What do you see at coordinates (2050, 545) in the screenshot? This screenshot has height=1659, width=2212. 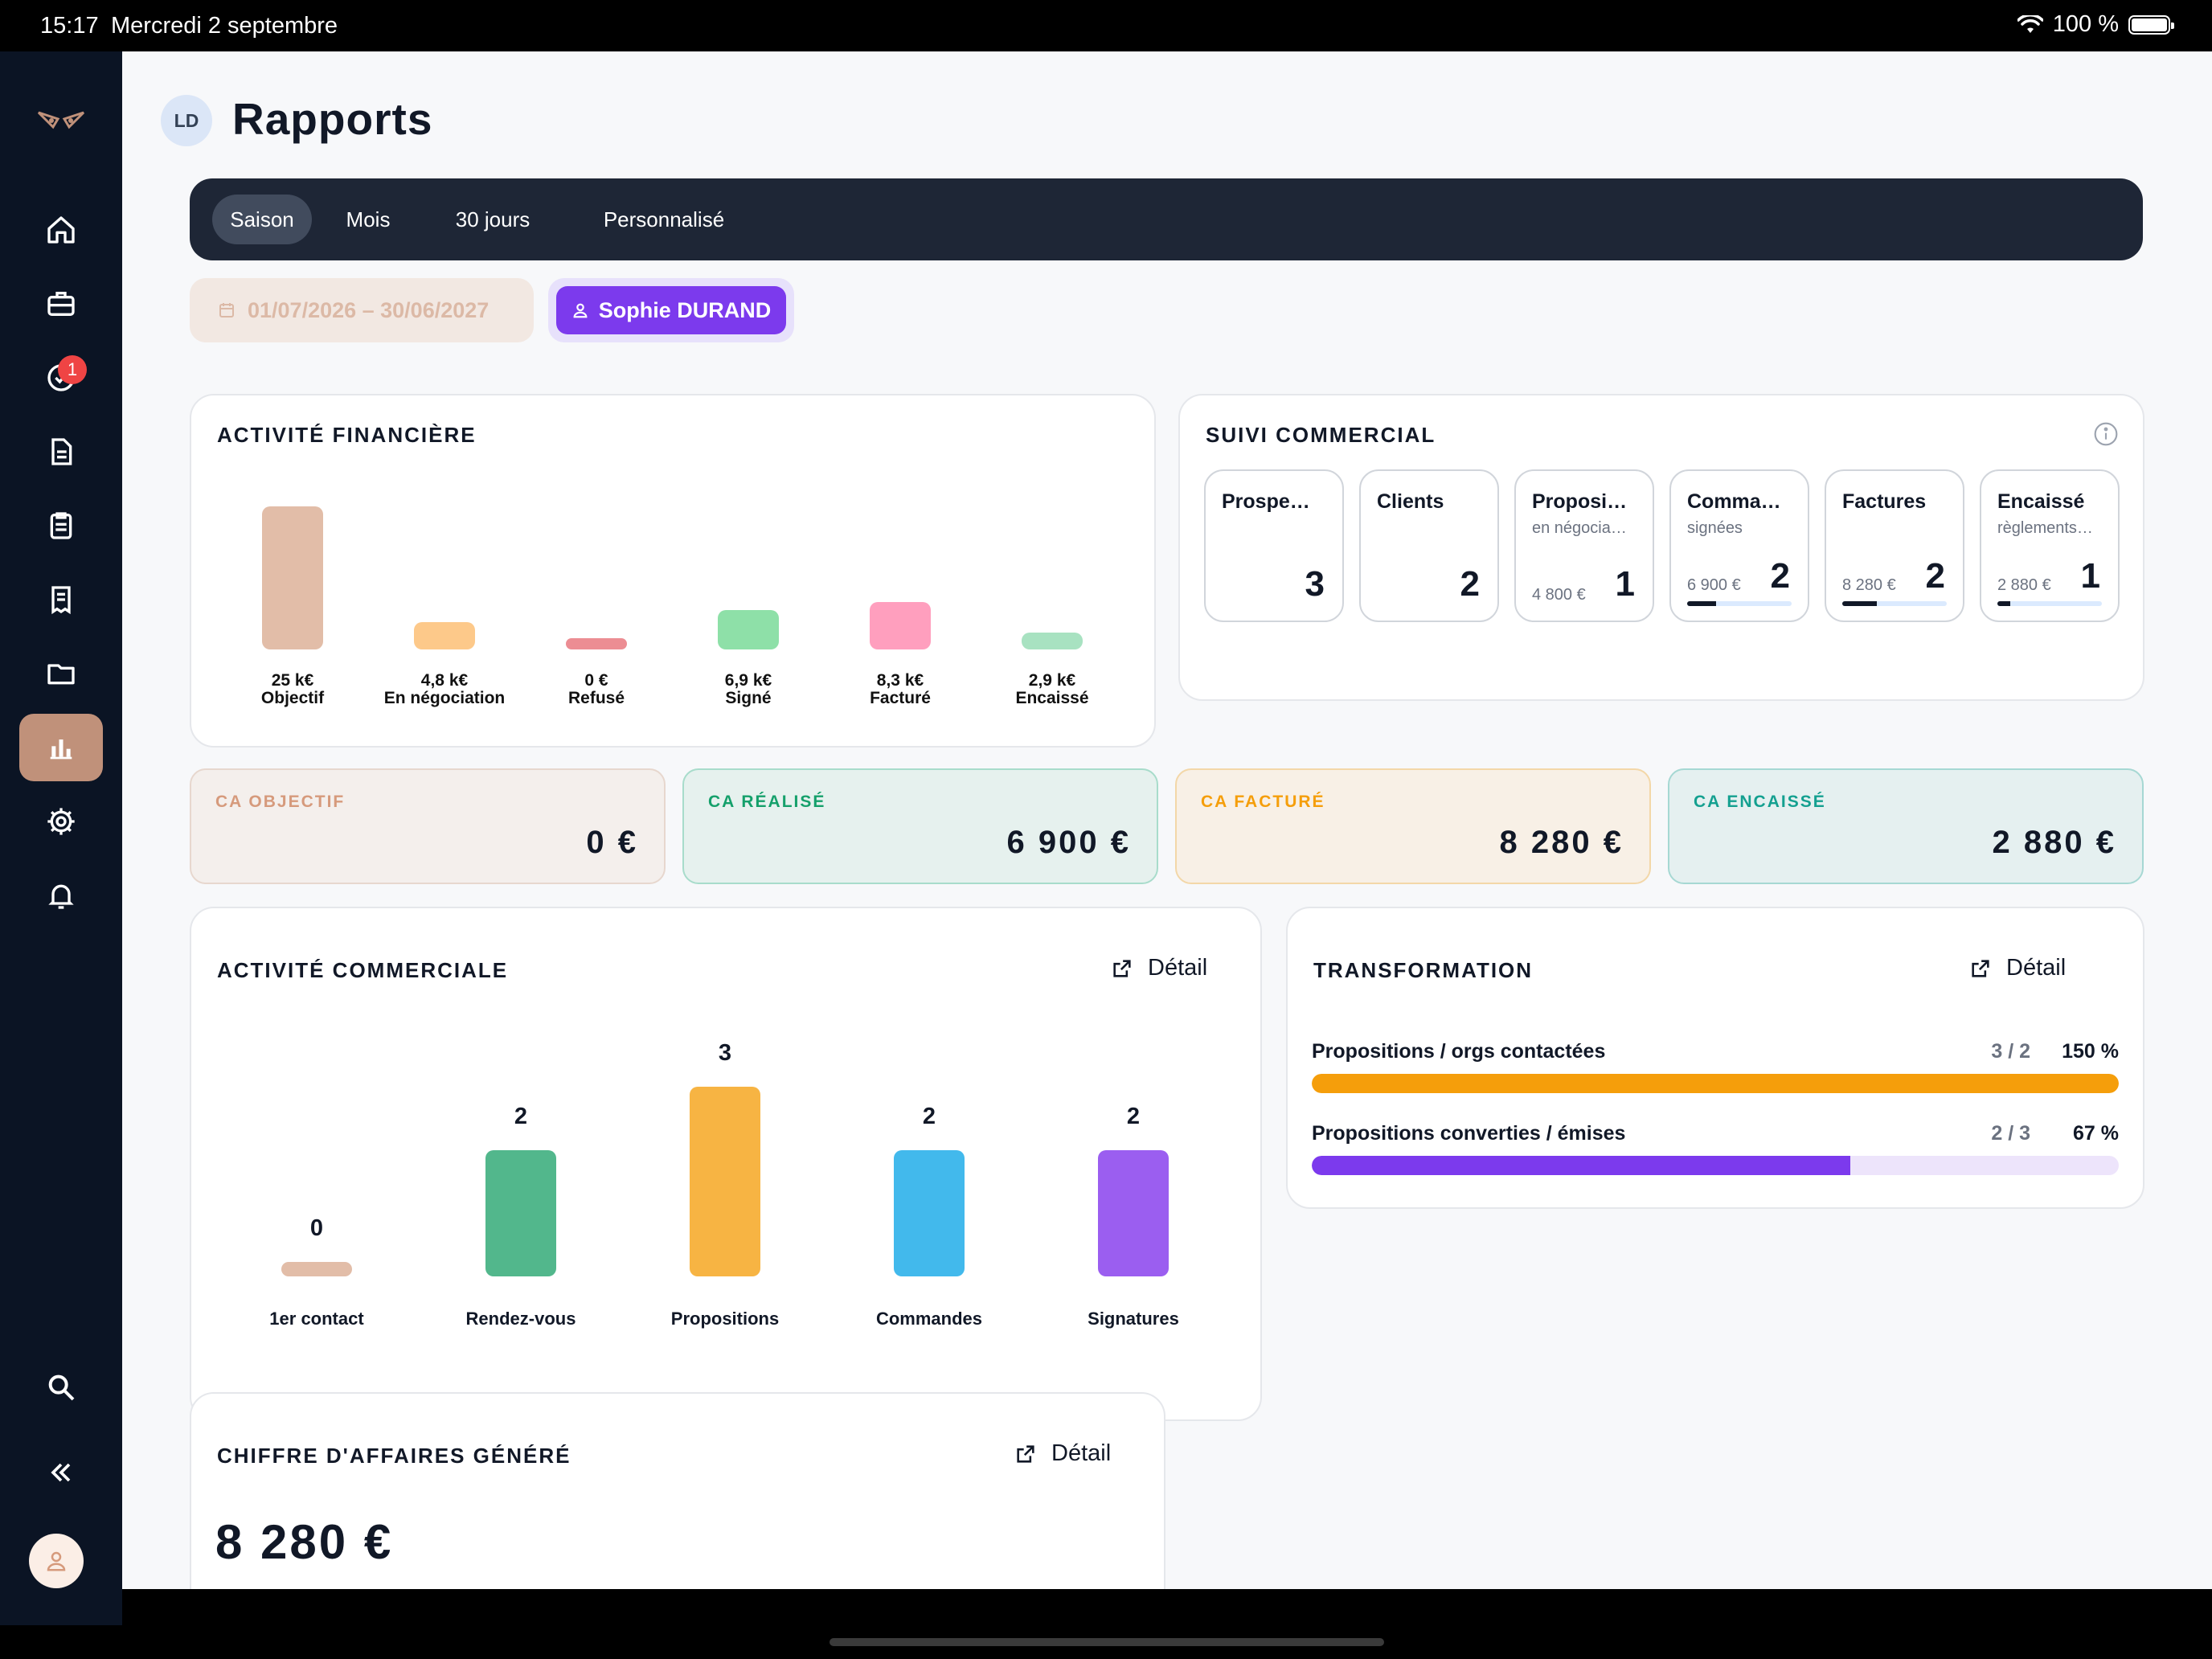 I see `suivi-card: Encaissé règlements… 2 880 € 1` at bounding box center [2050, 545].